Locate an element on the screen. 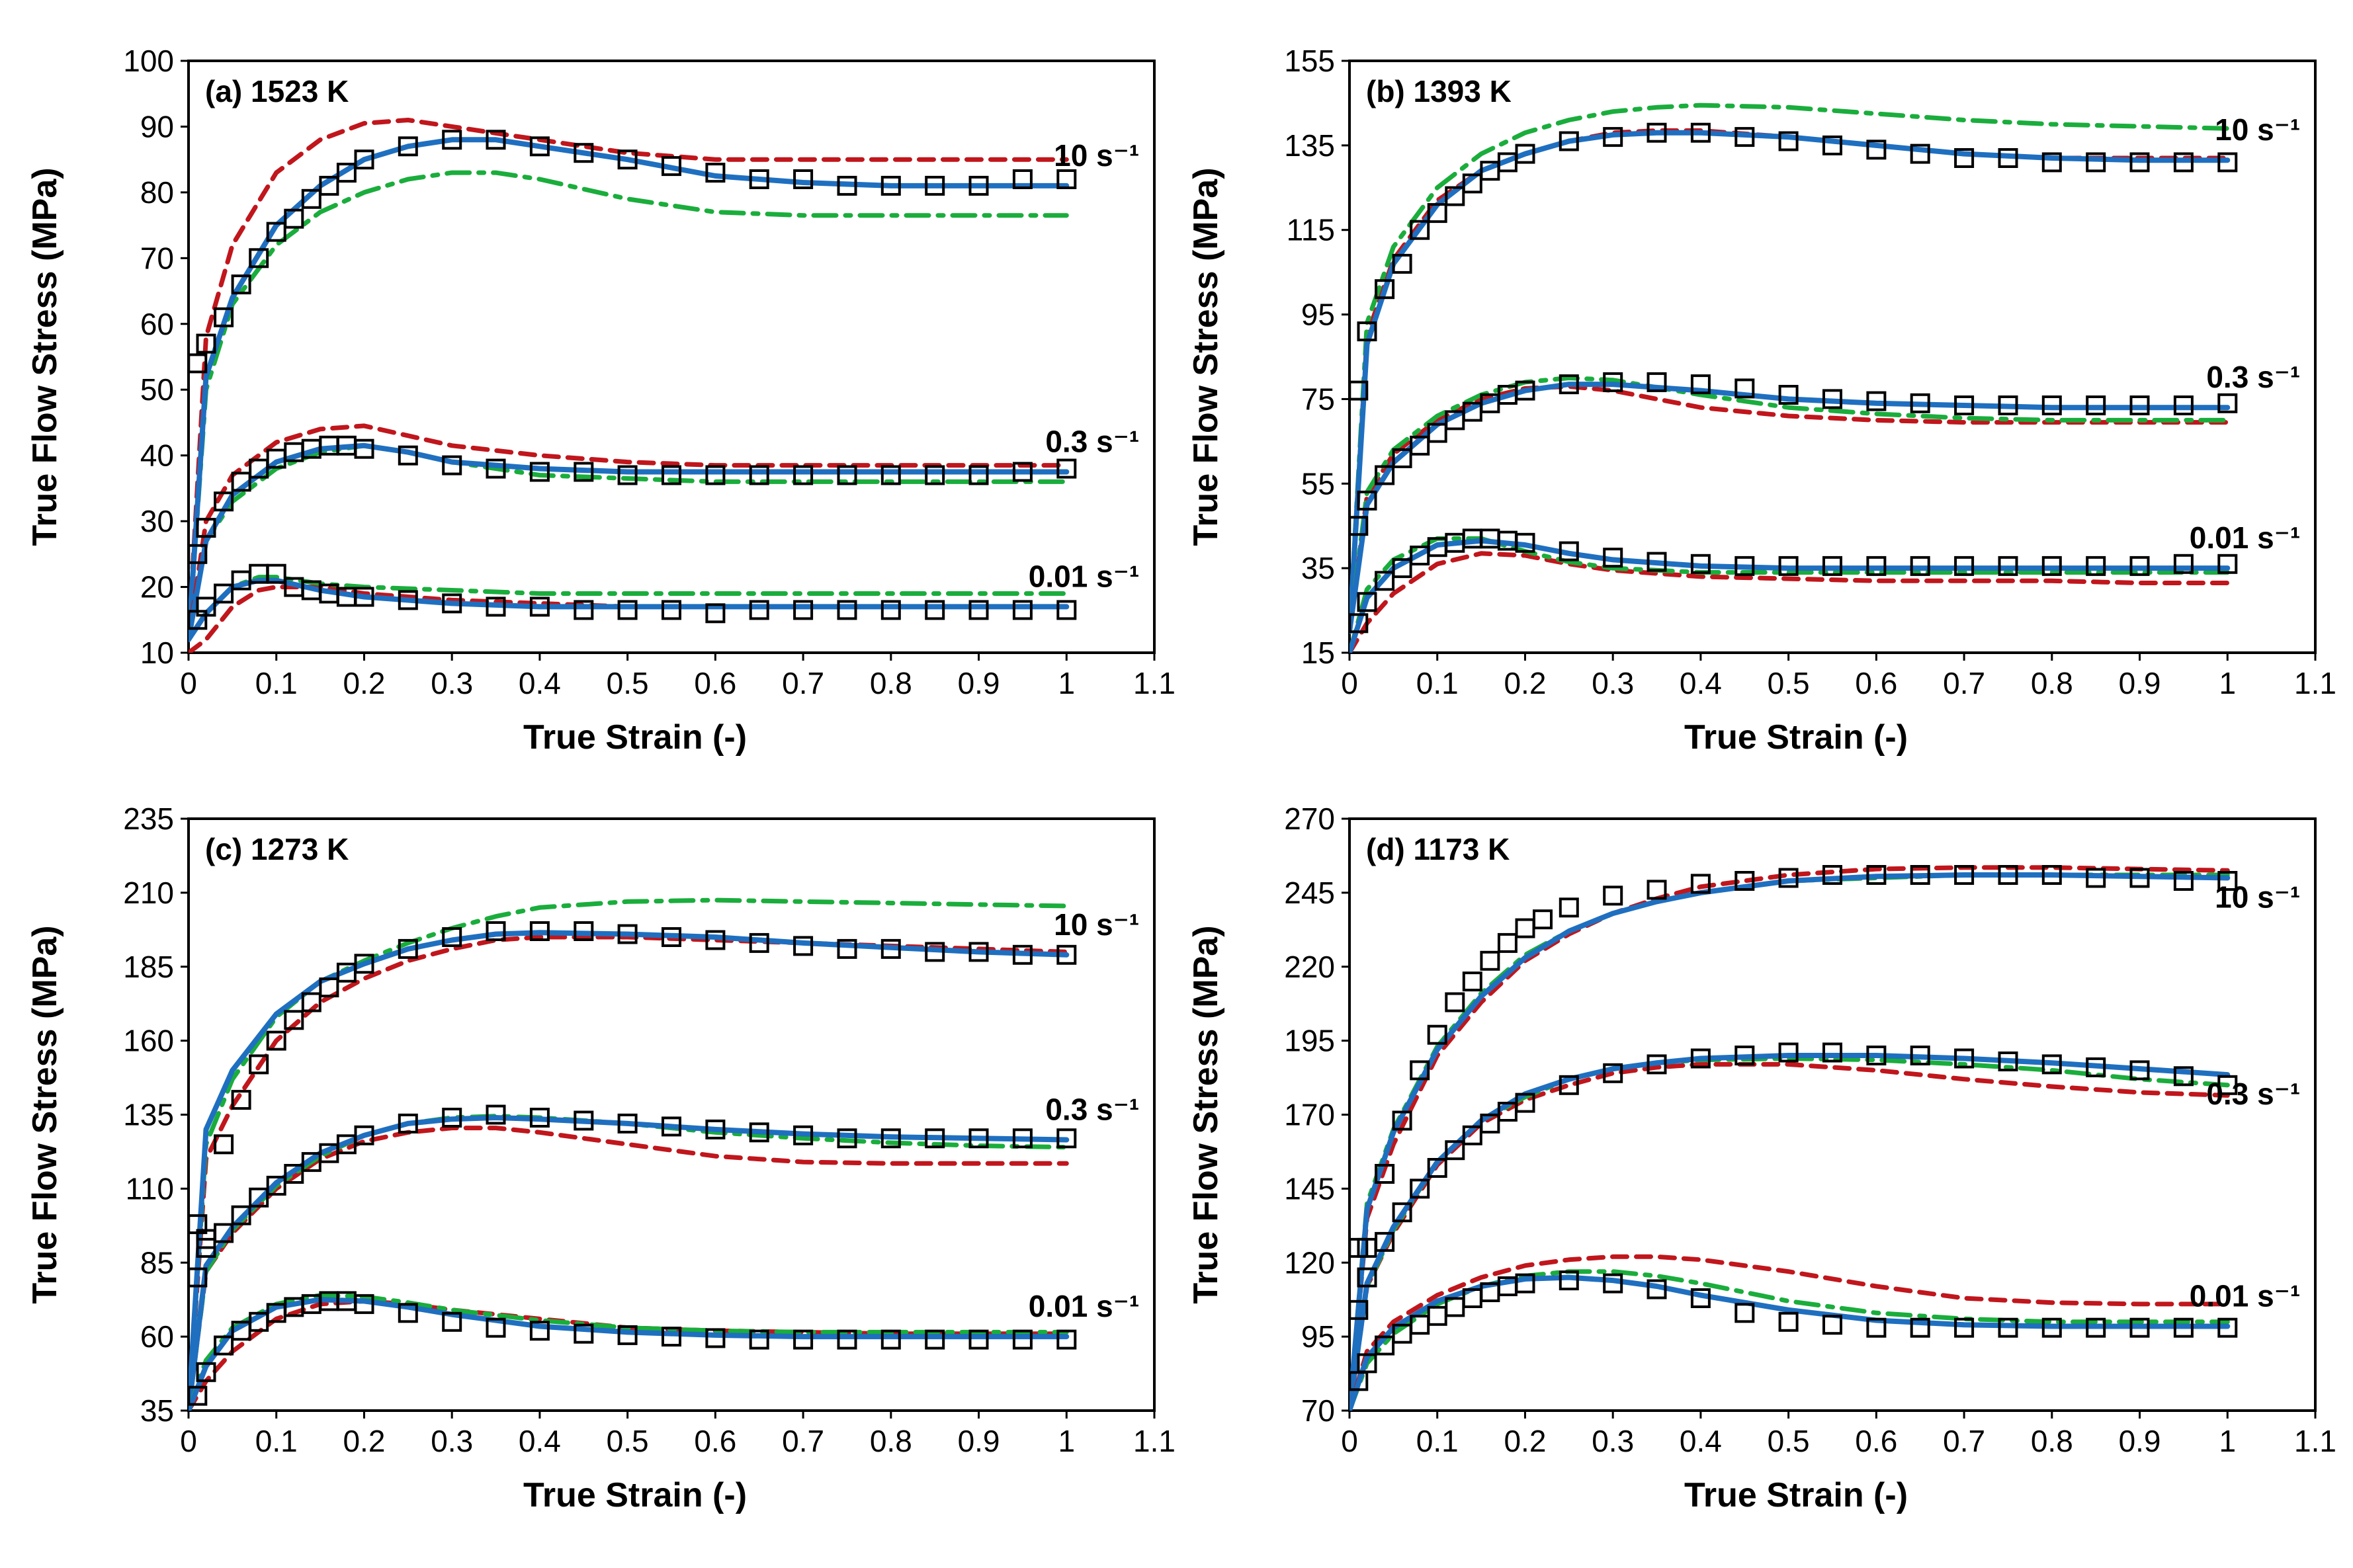 The width and height of the screenshot is (2353, 1568). x-tick-label: 0.6 is located at coordinates (1876, 683).